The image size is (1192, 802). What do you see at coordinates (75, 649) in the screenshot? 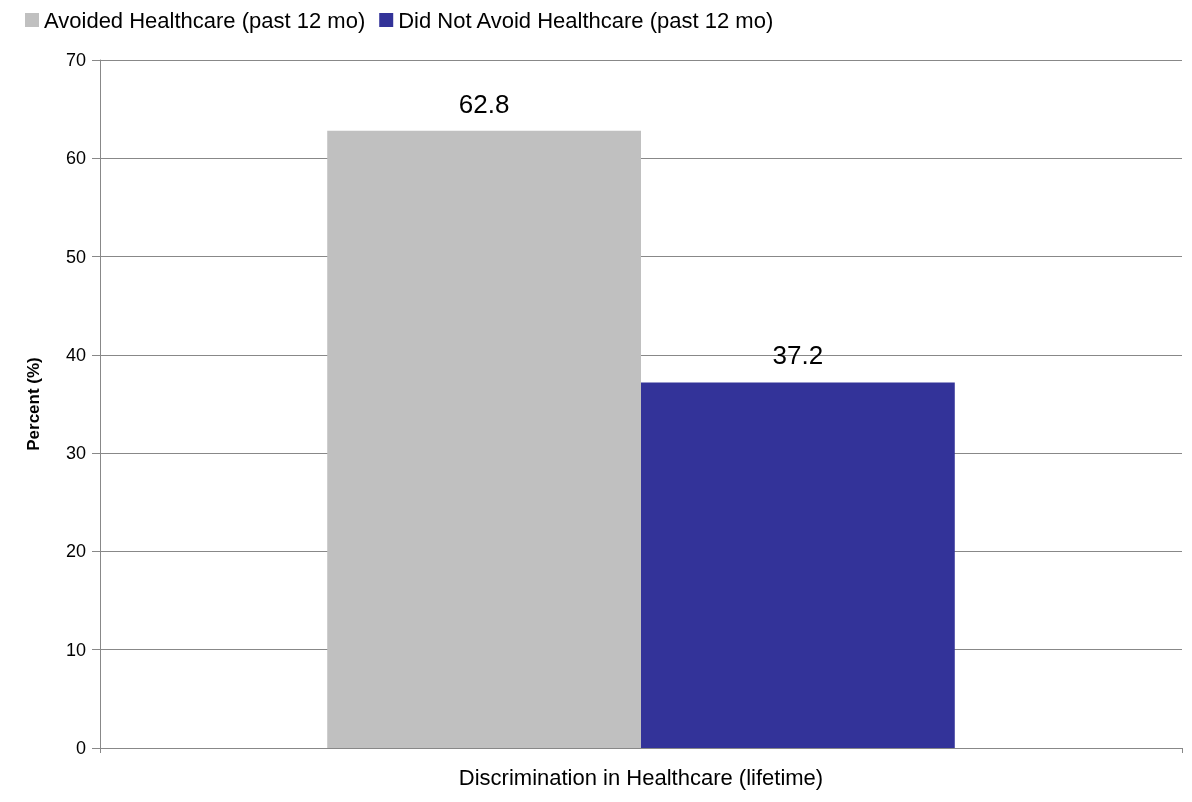
I see `y-tick-label: 10` at bounding box center [75, 649].